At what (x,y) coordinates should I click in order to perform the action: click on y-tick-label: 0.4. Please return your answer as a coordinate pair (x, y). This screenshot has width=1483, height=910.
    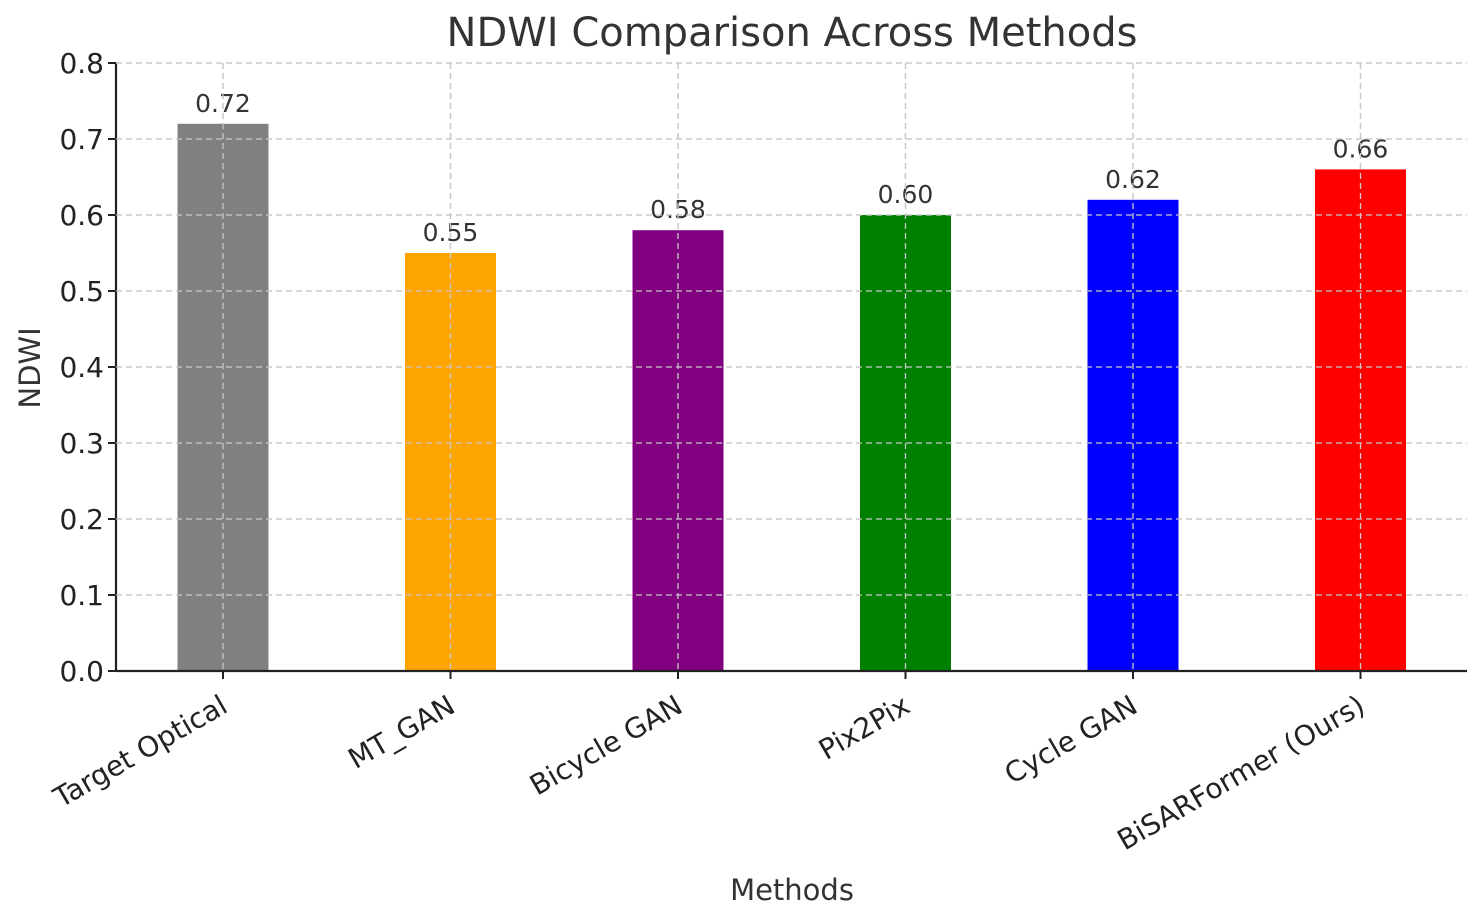
    Looking at the image, I should click on (81, 367).